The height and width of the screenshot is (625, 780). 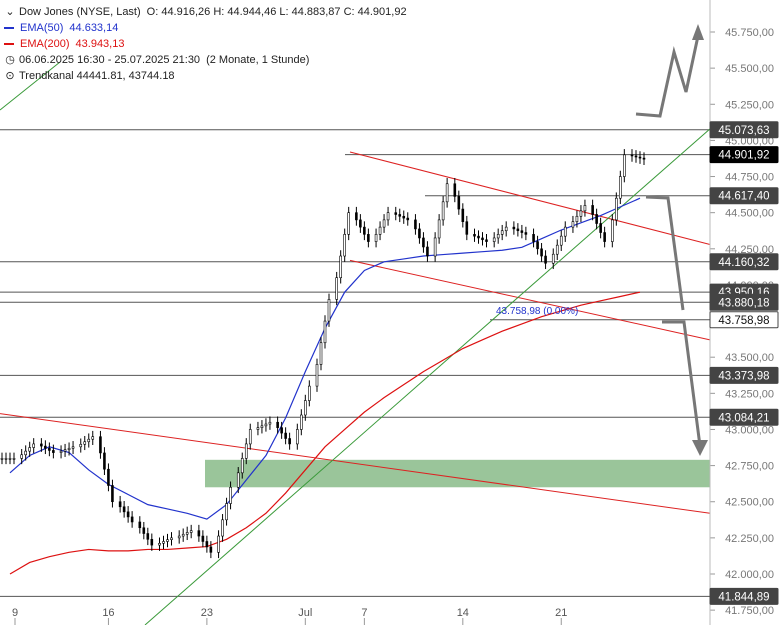 I want to click on x-tick-label: Jul, so click(x=305, y=613).